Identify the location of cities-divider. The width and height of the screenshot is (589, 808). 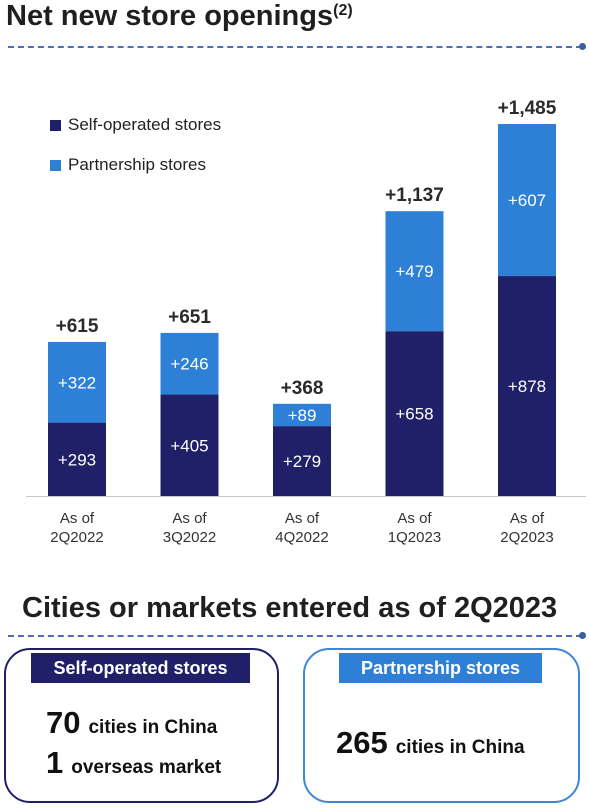
(295, 636).